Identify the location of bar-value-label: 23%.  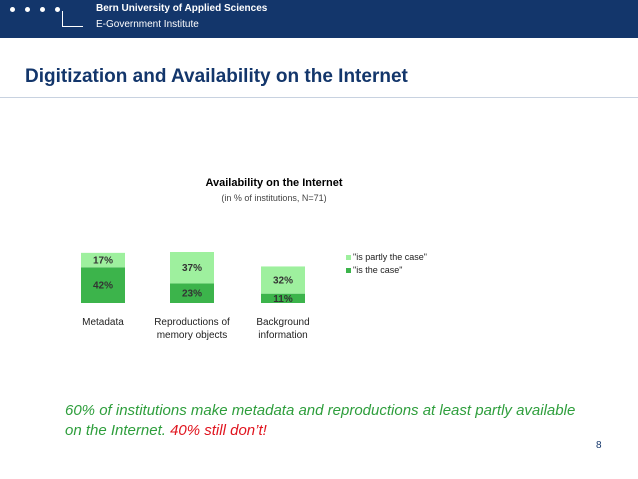
(192, 294).